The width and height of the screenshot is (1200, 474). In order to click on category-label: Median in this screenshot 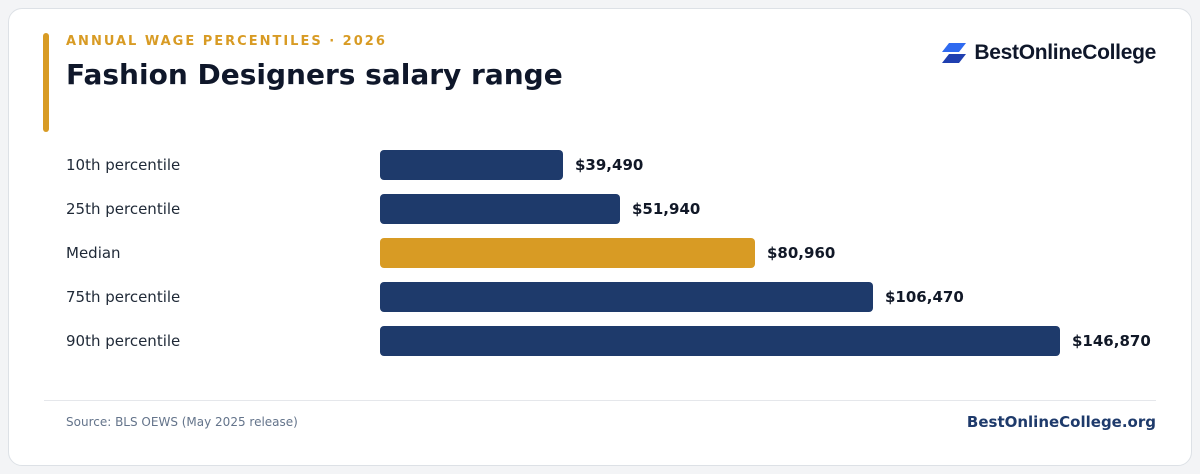, I will do `click(93, 253)`.